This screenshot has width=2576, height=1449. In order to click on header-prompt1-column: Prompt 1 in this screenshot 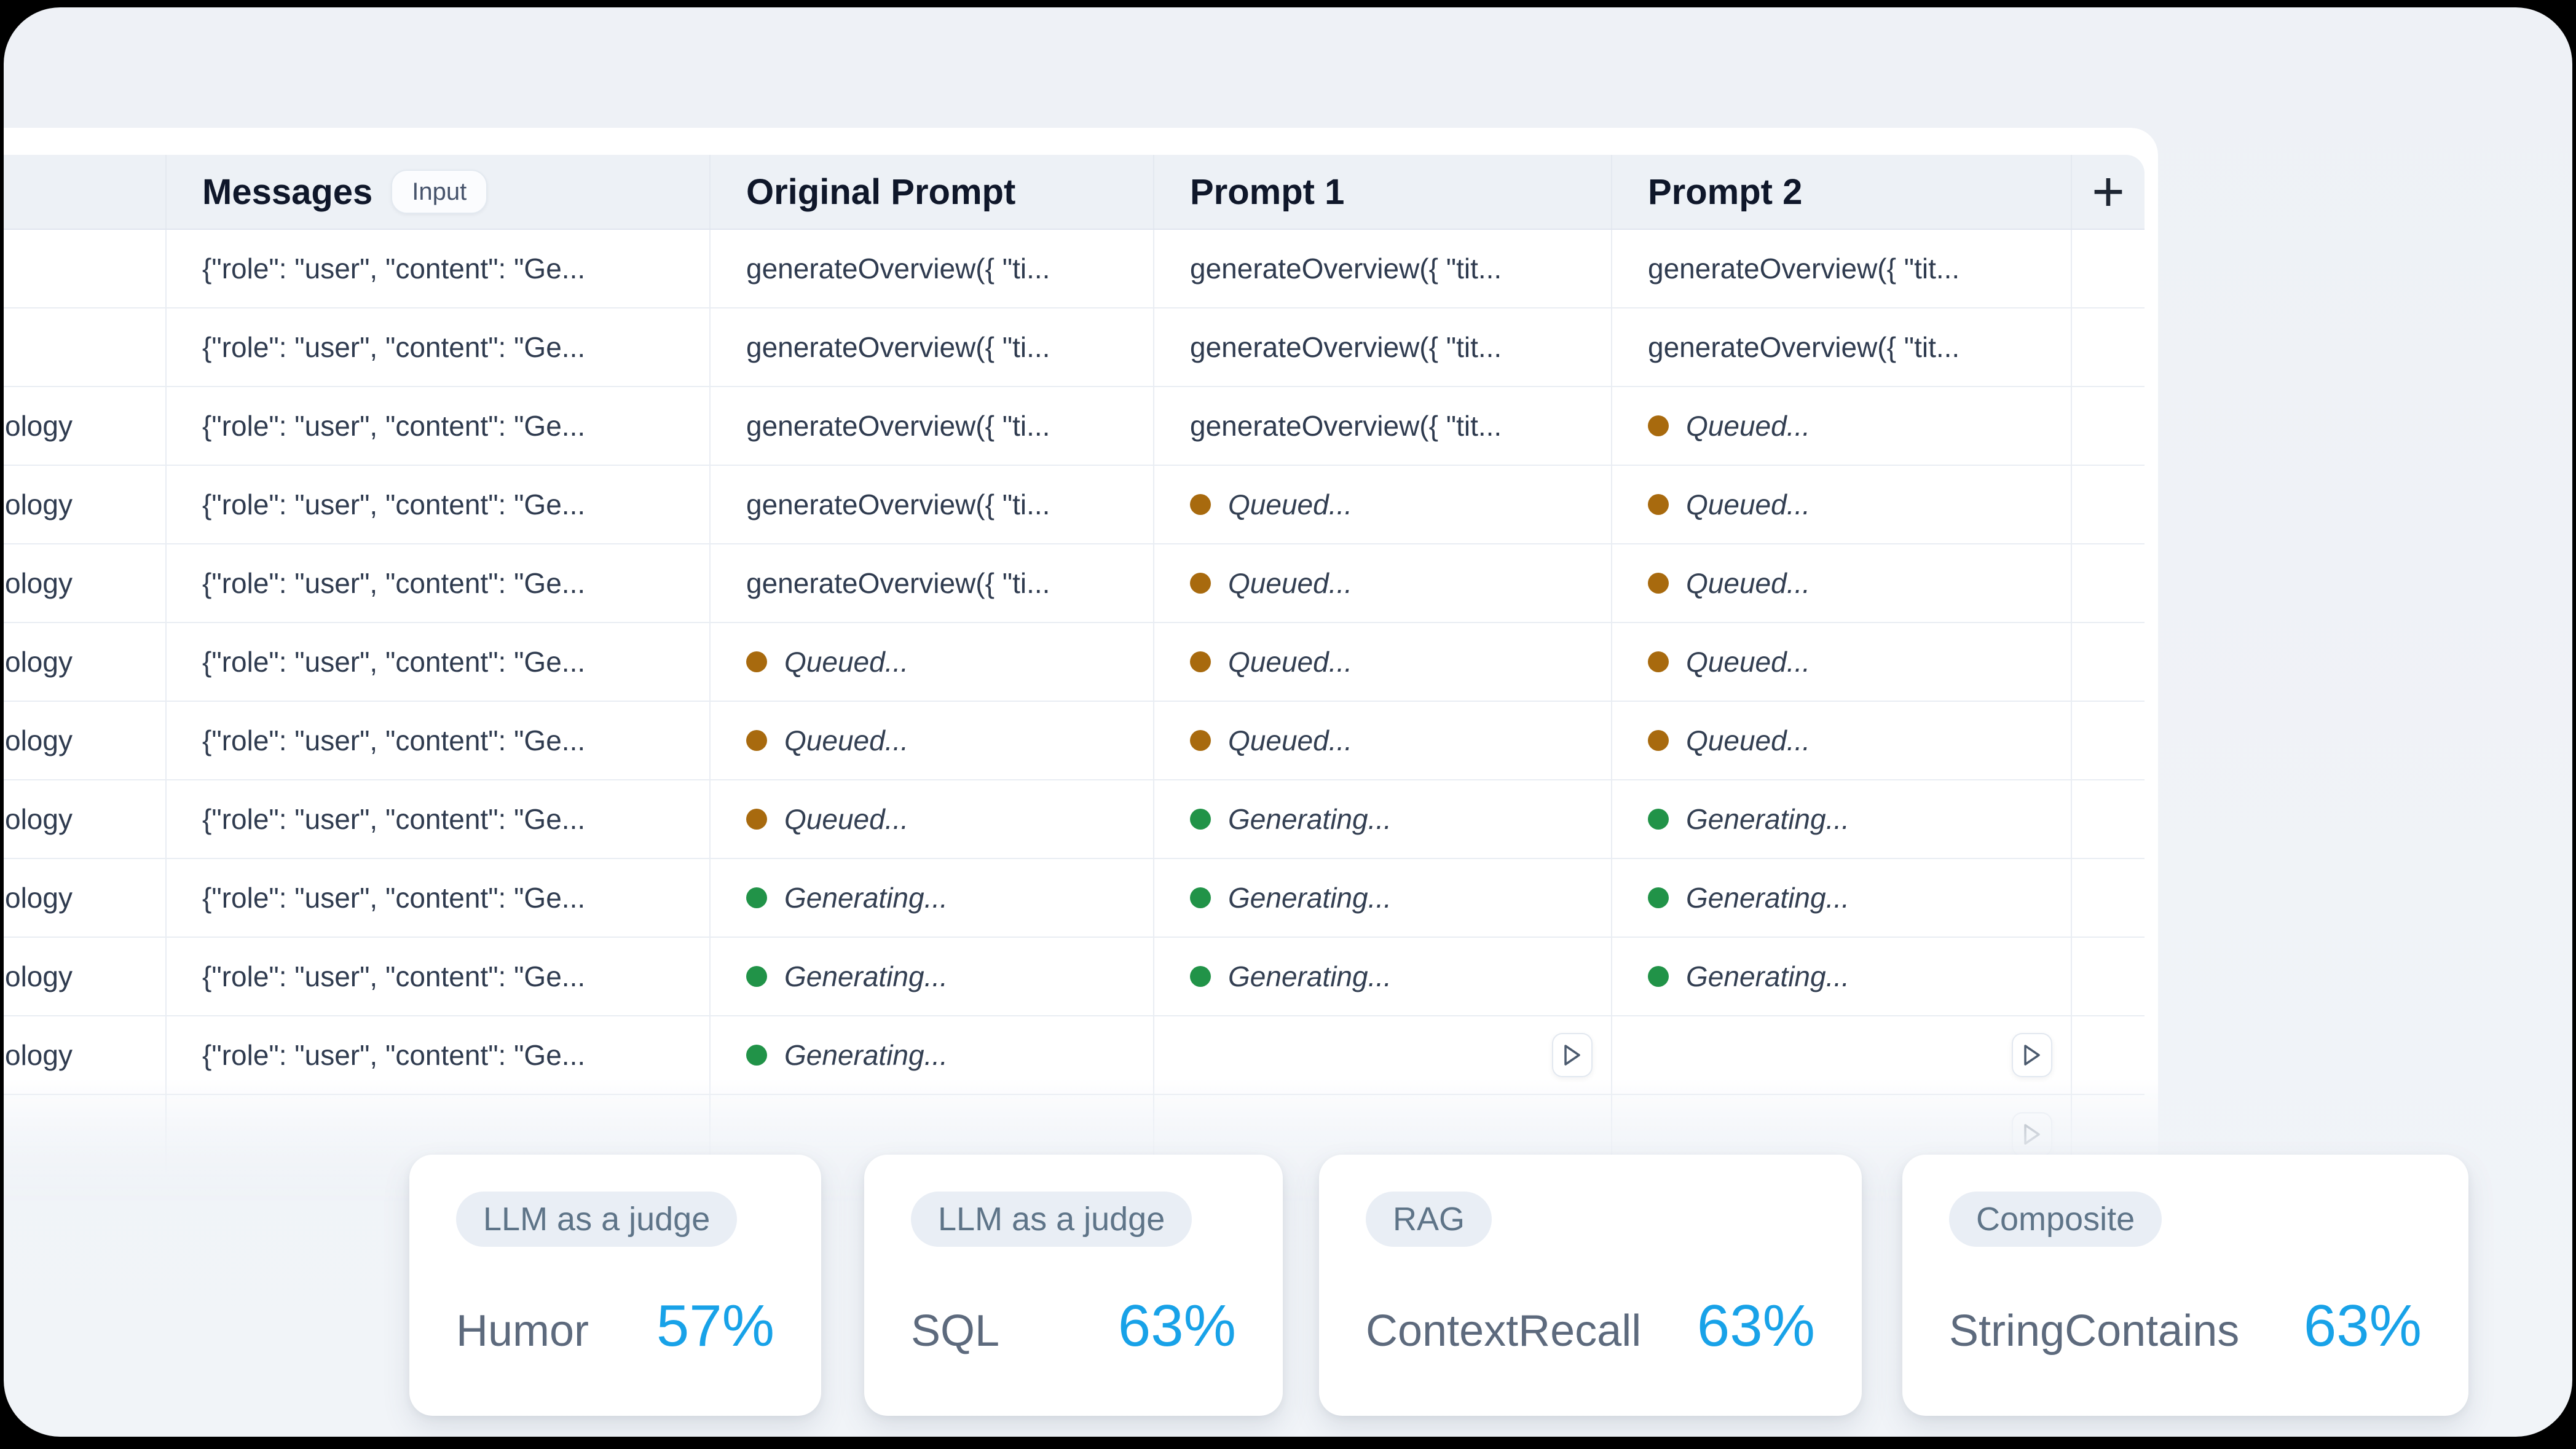, I will do `click(1383, 192)`.